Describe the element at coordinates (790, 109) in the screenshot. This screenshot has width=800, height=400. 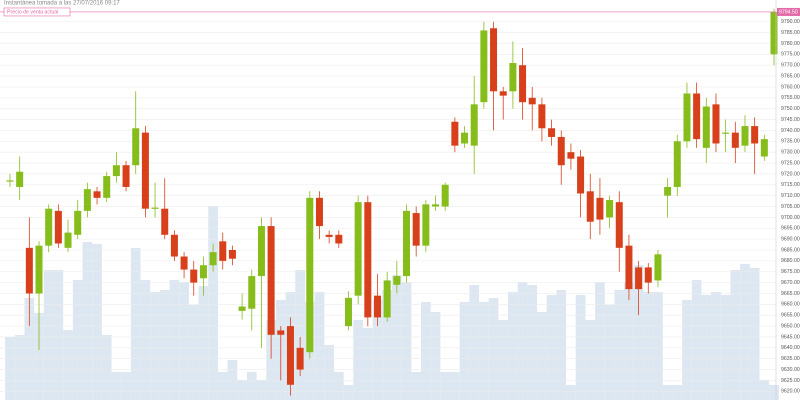
I see `y-tick-label: 9750.00` at that location.